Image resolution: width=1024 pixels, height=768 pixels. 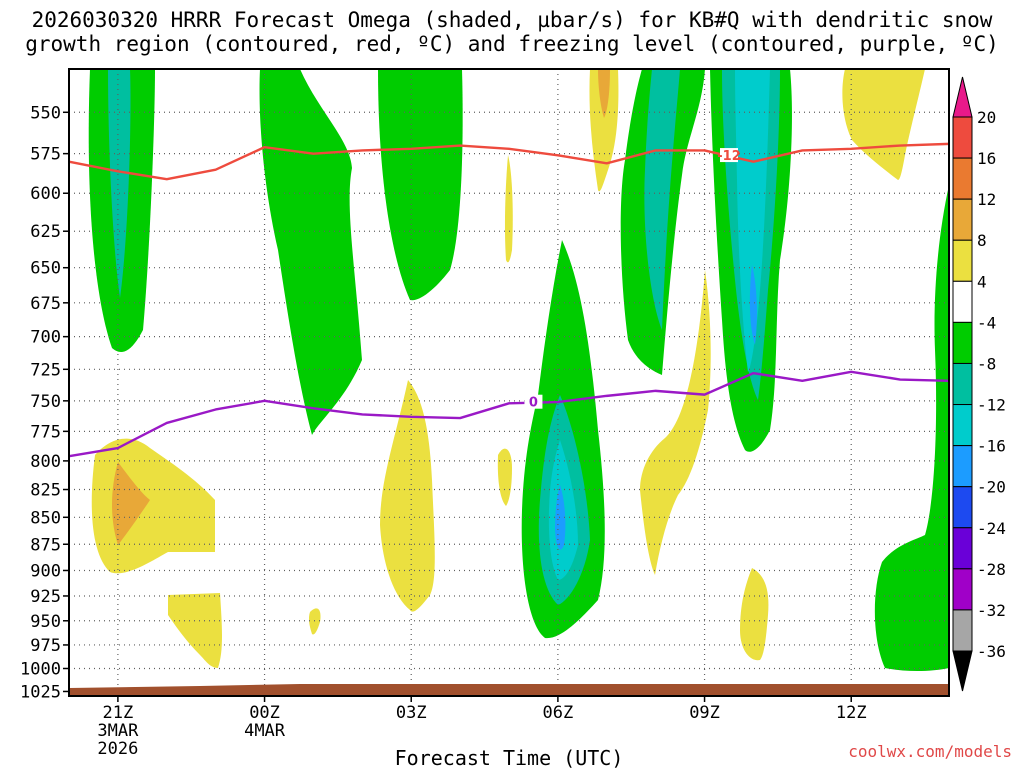 What do you see at coordinates (509, 414) in the screenshot?
I see `freezing-level-contour` at bounding box center [509, 414].